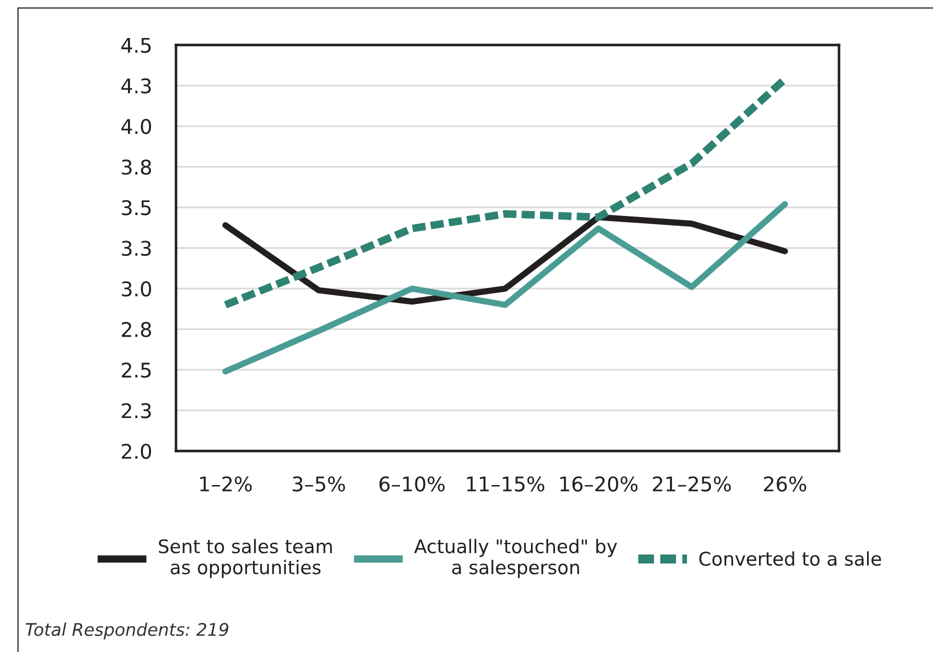  What do you see at coordinates (136, 370) in the screenshot?
I see `y-tick-label: 2.5` at bounding box center [136, 370].